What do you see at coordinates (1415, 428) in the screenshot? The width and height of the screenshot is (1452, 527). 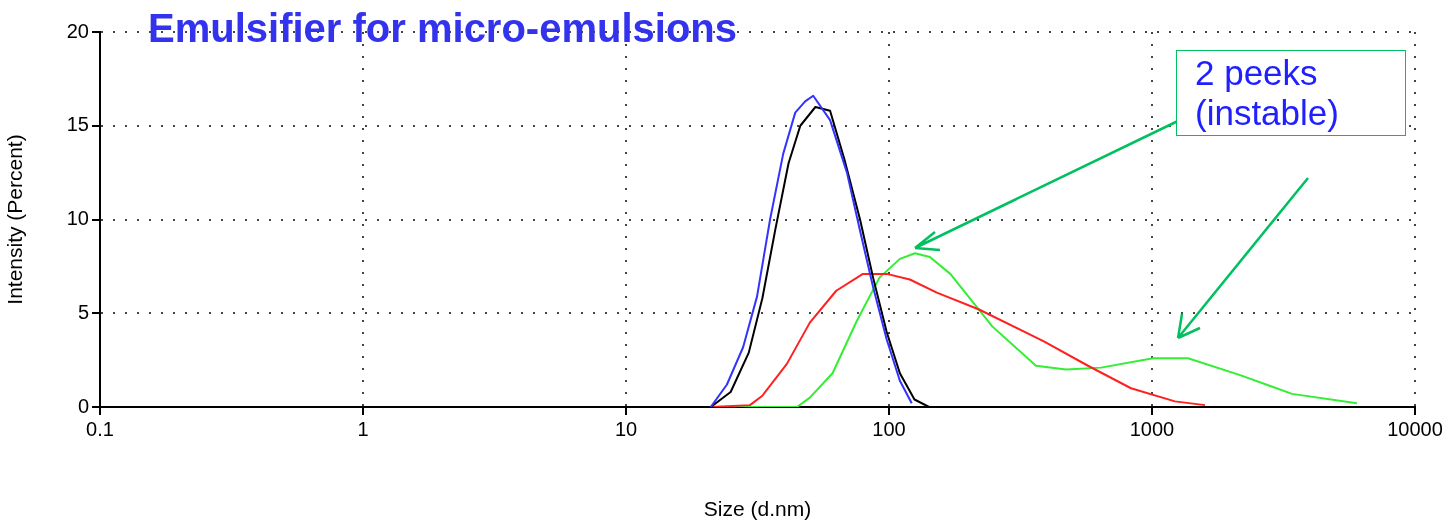 I see `x-tick-label: 10000` at bounding box center [1415, 428].